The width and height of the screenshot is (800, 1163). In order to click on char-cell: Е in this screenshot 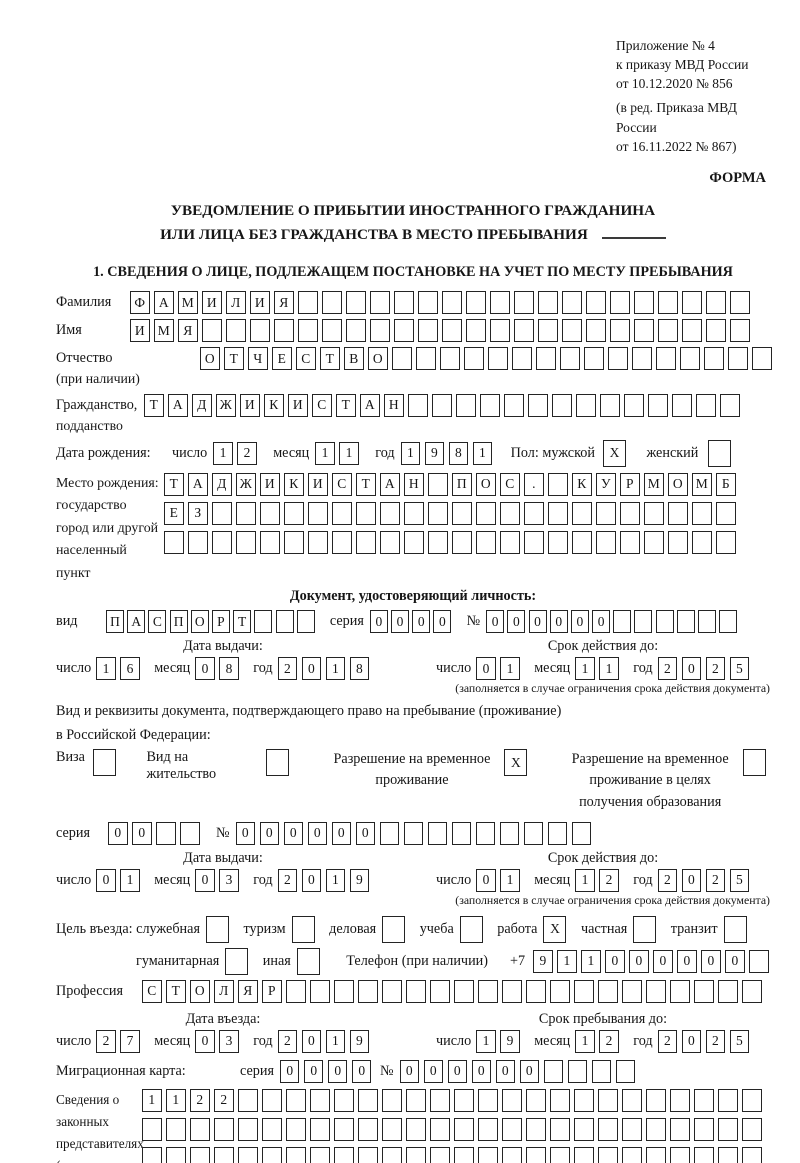, I will do `click(174, 513)`.